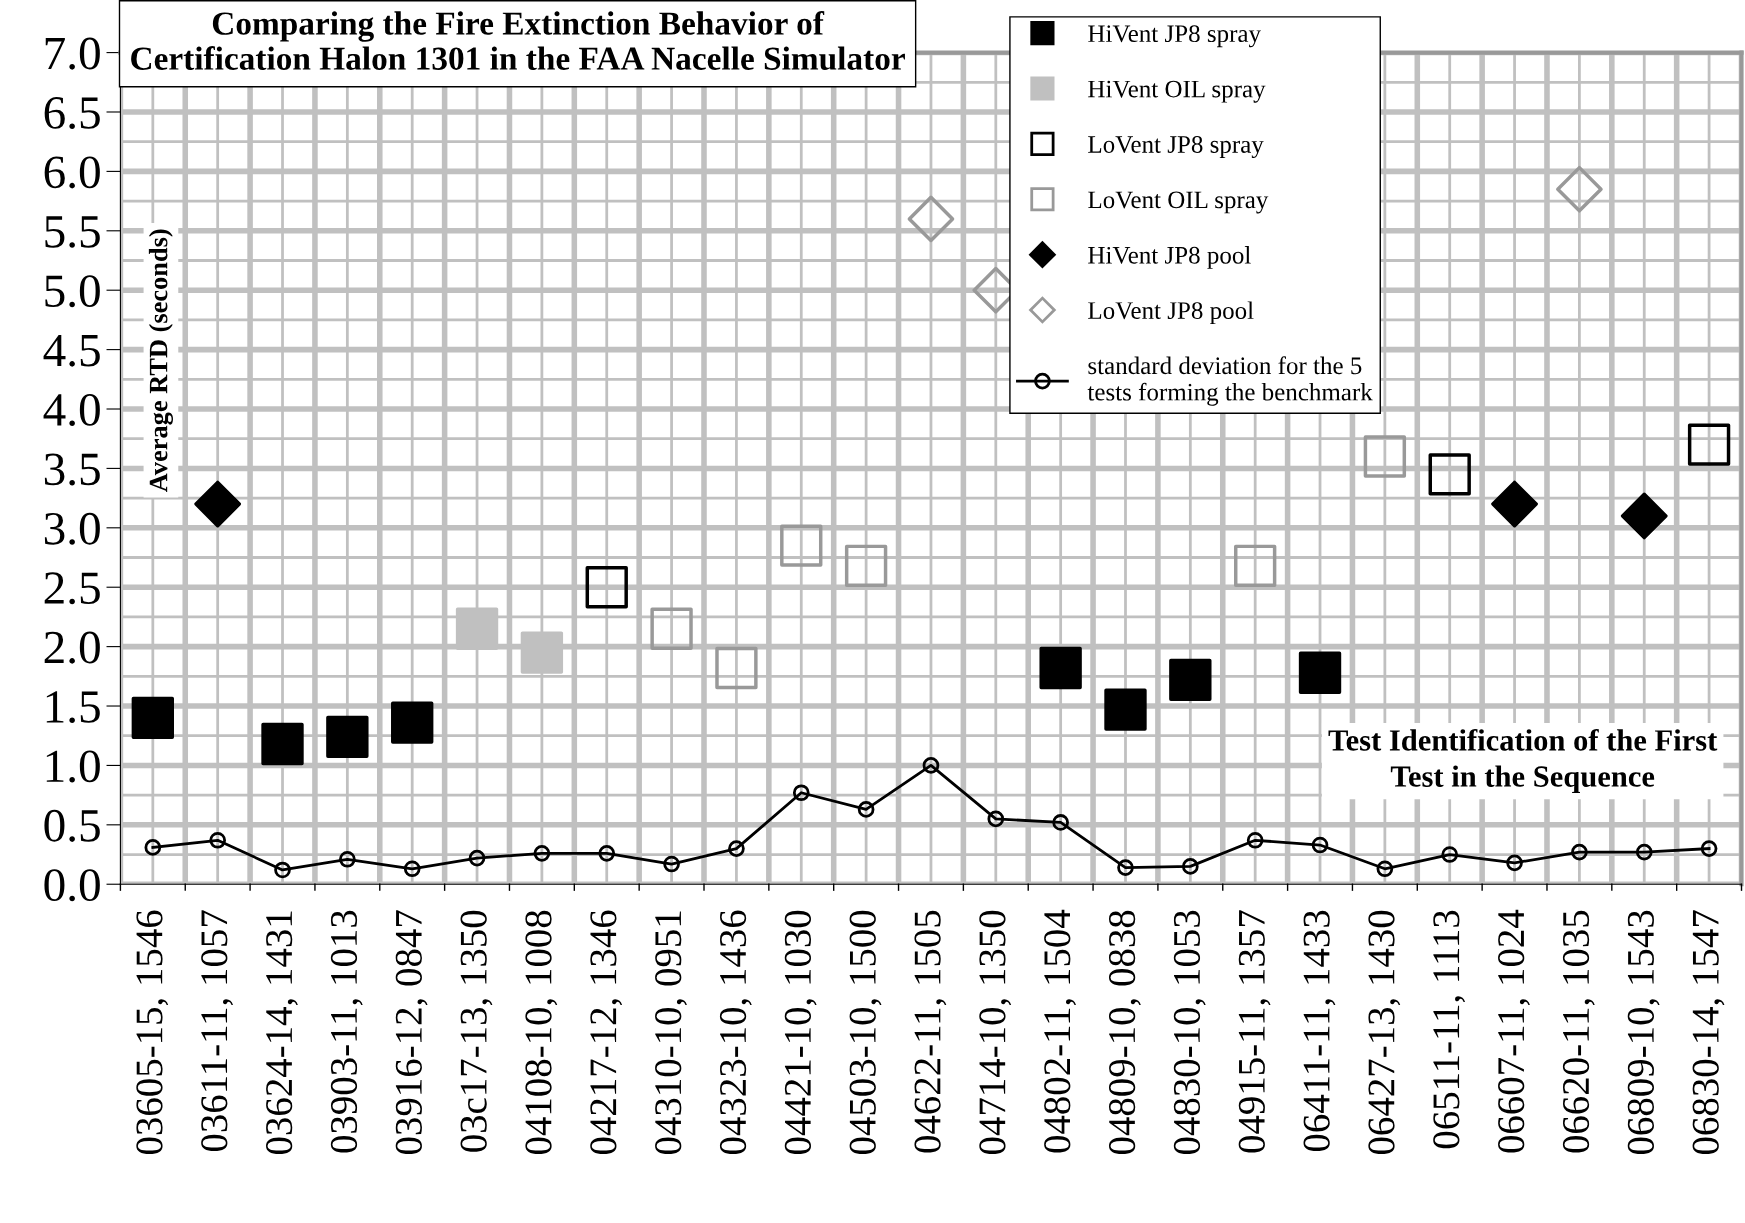 This screenshot has width=1745, height=1223. Describe the element at coordinates (518, 40) in the screenshot. I see `chart-title: Comparing the Fire Extinction Behavior of Certification Halon 1301 in the FAA Nacelle Simulator` at that location.